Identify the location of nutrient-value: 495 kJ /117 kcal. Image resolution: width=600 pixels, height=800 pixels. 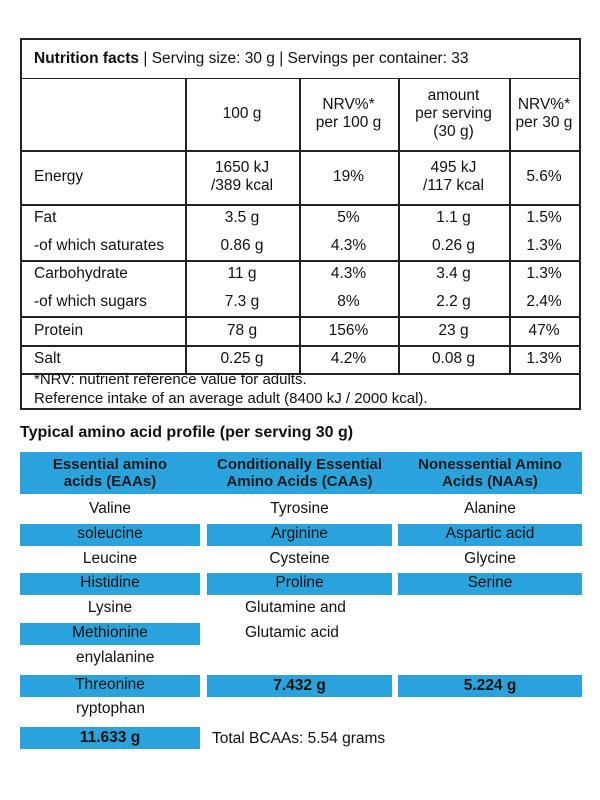
(453, 176).